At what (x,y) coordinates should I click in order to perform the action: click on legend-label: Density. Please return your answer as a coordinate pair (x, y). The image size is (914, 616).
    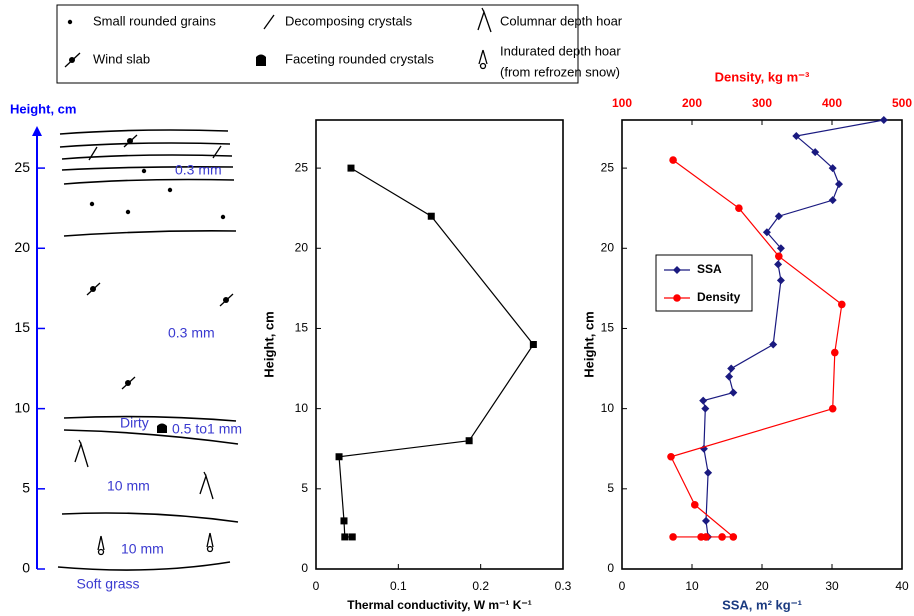
    Looking at the image, I should click on (719, 297).